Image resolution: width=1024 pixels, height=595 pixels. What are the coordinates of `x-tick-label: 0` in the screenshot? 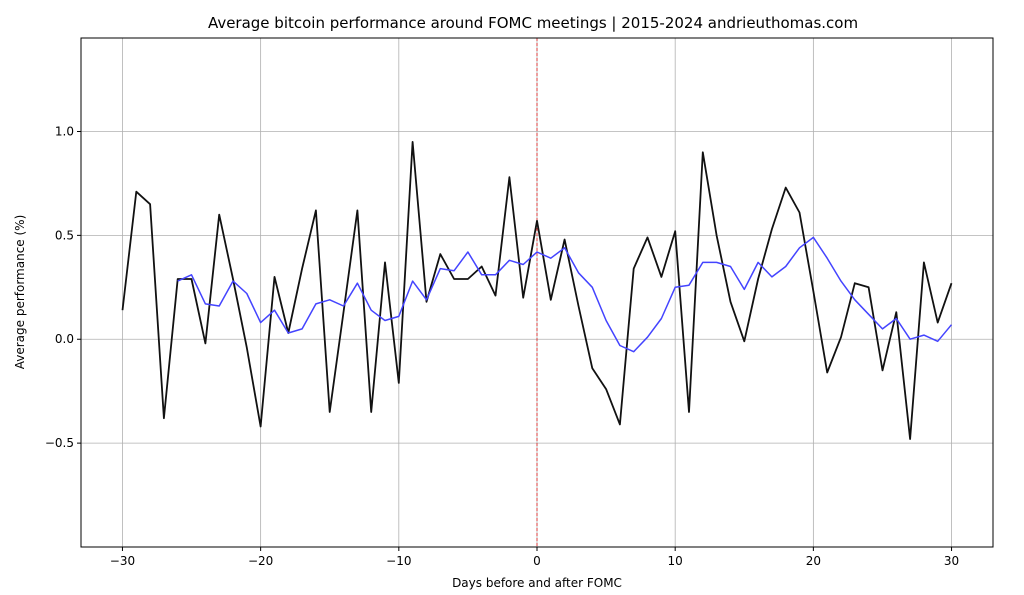 It's located at (537, 561).